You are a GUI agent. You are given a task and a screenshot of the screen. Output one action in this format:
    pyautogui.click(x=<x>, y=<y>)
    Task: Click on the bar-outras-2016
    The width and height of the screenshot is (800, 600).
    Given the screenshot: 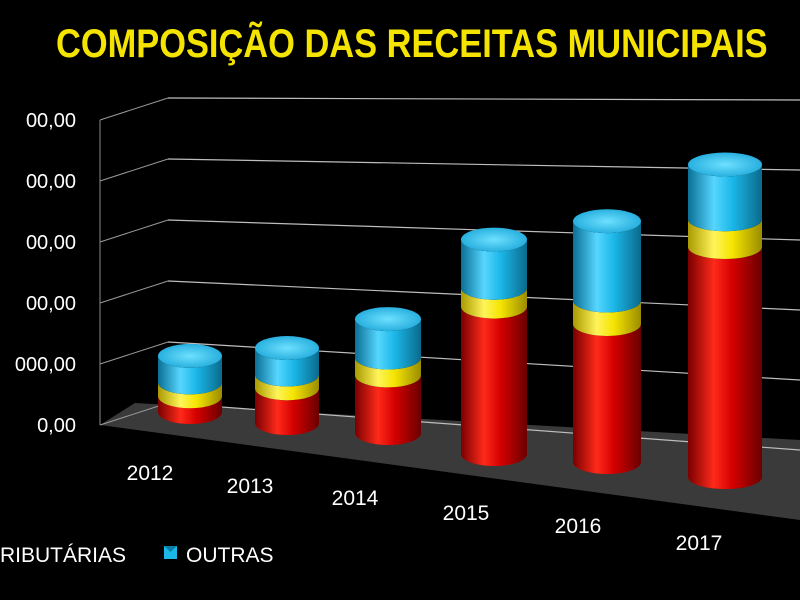 What is the action you would take?
    pyautogui.click(x=607, y=267)
    